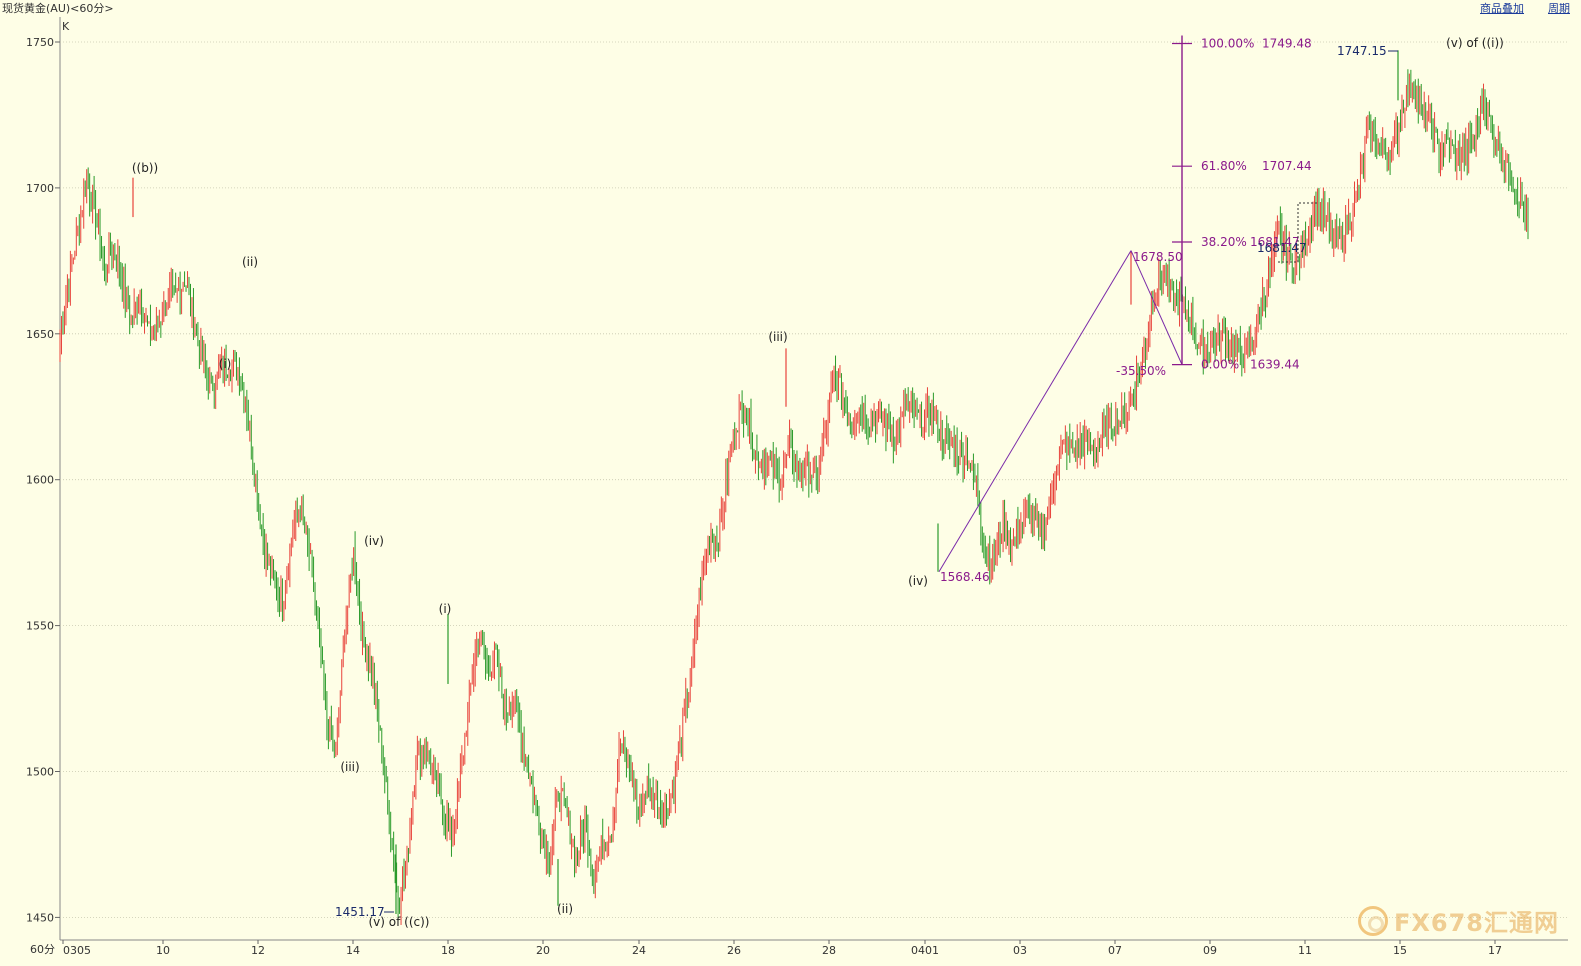 The image size is (1581, 966). Describe the element at coordinates (1287, 166) in the screenshot. I see `fib-level-value: 1707.44` at that location.